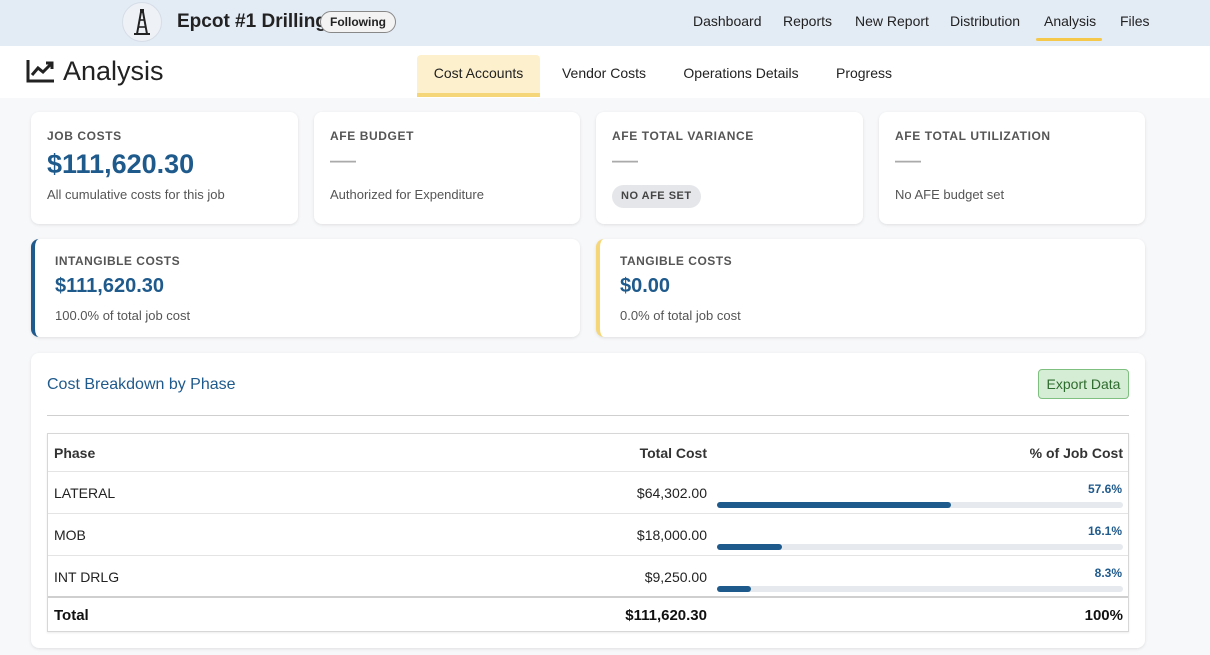 The image size is (1210, 655). What do you see at coordinates (973, 136) in the screenshot?
I see `card-label: AFE TOTAL UTILIZATION` at bounding box center [973, 136].